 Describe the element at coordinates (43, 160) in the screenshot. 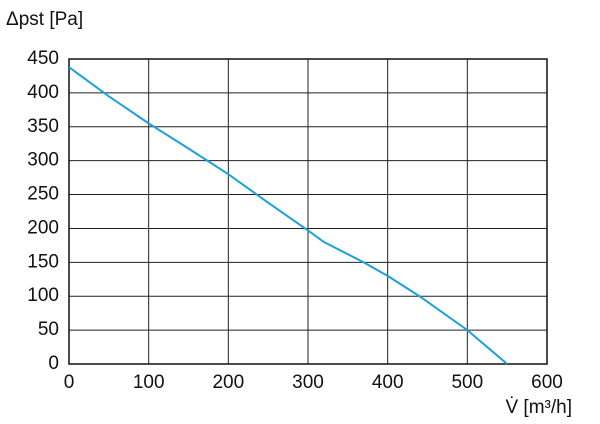

I see `y-tick-label: 300` at that location.